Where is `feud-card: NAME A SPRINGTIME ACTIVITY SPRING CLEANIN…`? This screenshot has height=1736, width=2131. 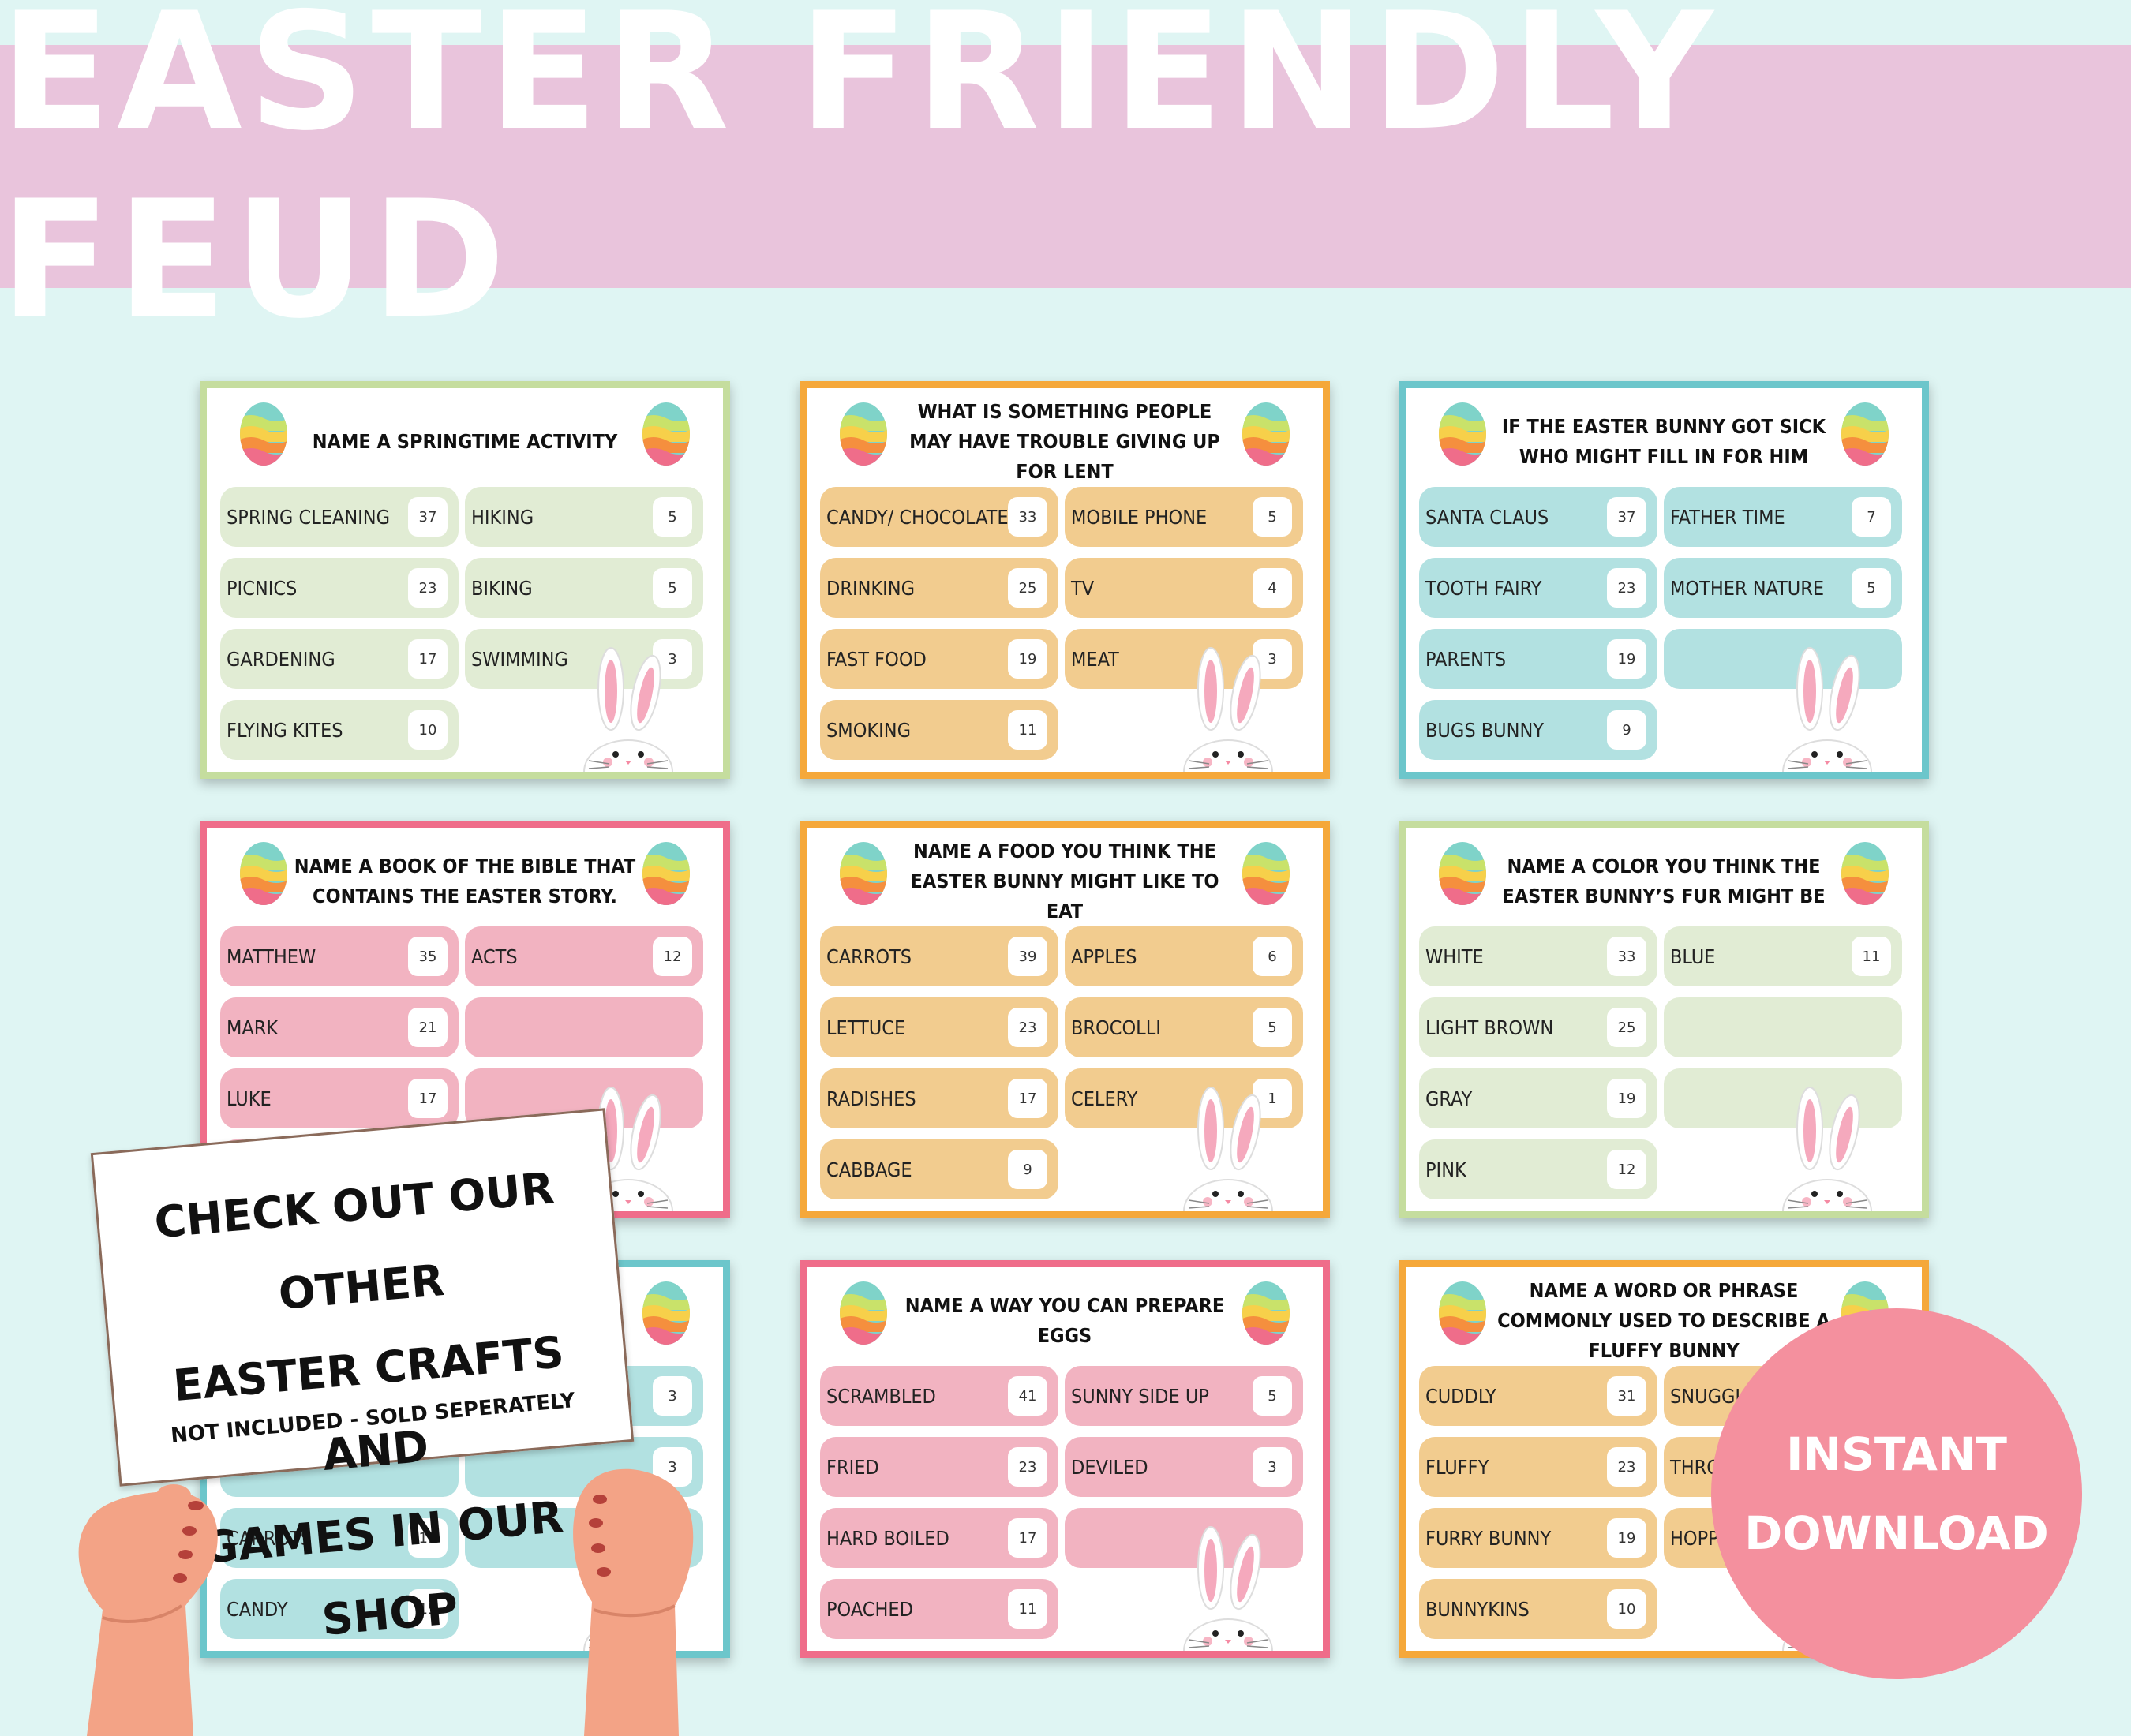
feud-card: NAME A SPRINGTIME ACTIVITY SPRING CLEANIN… is located at coordinates (465, 580).